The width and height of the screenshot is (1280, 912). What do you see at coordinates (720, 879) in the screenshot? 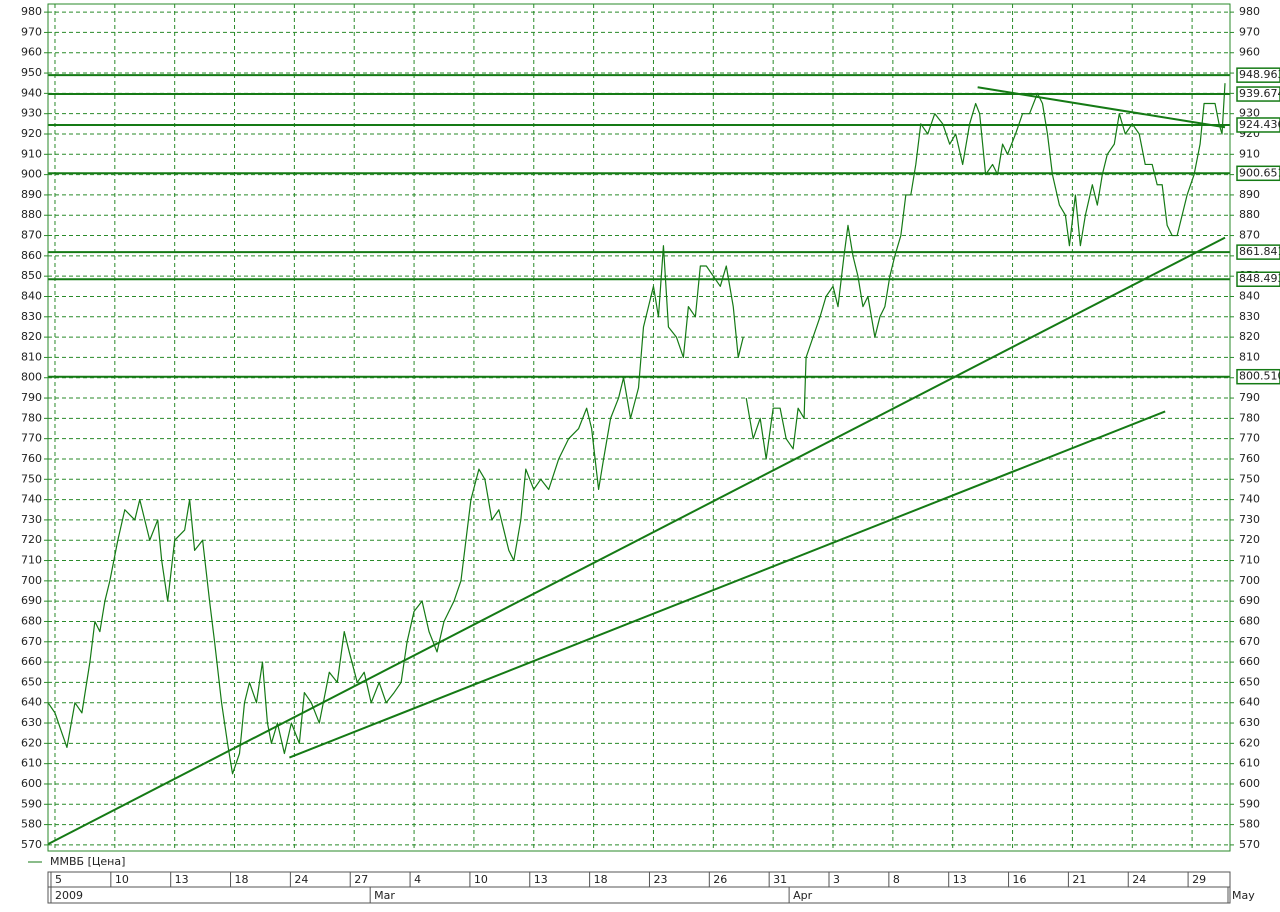
I see `x-tick-label: 26` at bounding box center [720, 879].